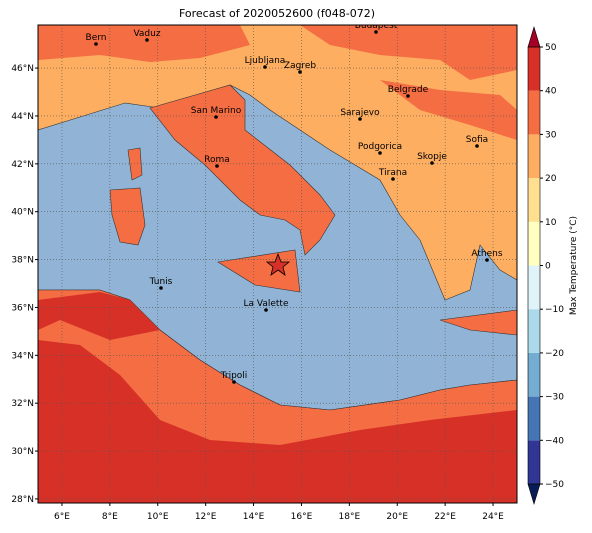 Image resolution: width=592 pixels, height=533 pixels. What do you see at coordinates (22, 117) in the screenshot?
I see `y-tick-label: 44°N` at bounding box center [22, 117].